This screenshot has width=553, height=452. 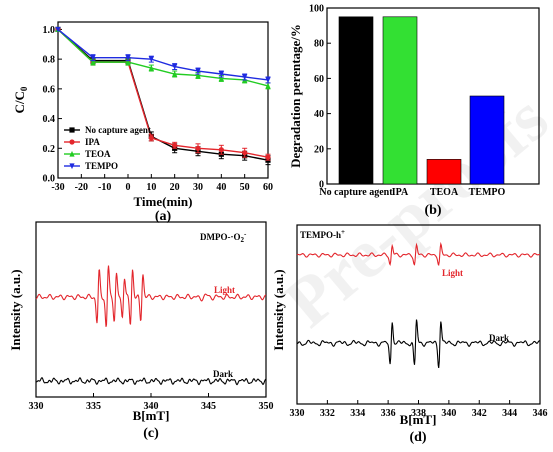 I want to click on panel-d-dark-curve, so click(x=418, y=343).